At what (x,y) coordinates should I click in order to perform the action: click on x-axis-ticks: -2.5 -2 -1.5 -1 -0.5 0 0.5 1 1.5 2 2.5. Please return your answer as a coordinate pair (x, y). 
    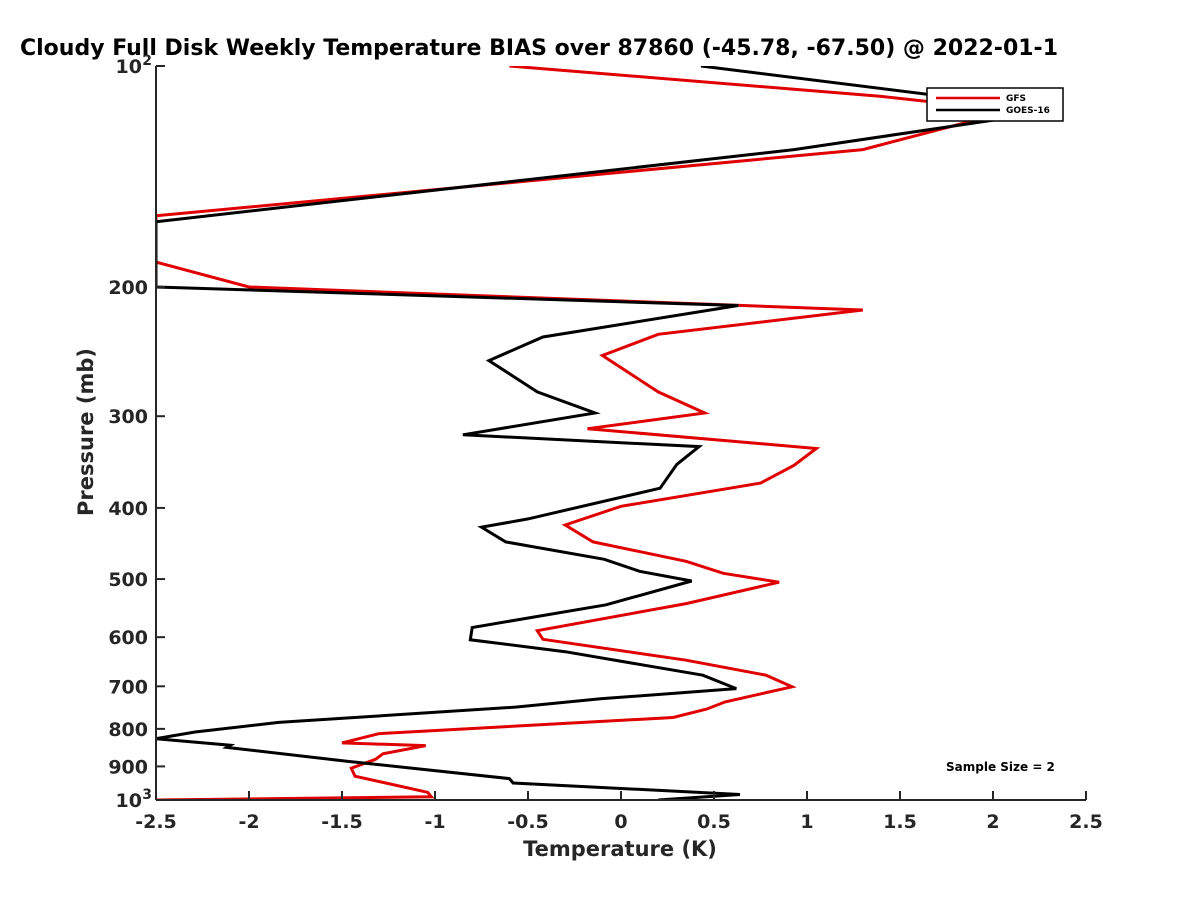
    Looking at the image, I should click on (619, 812).